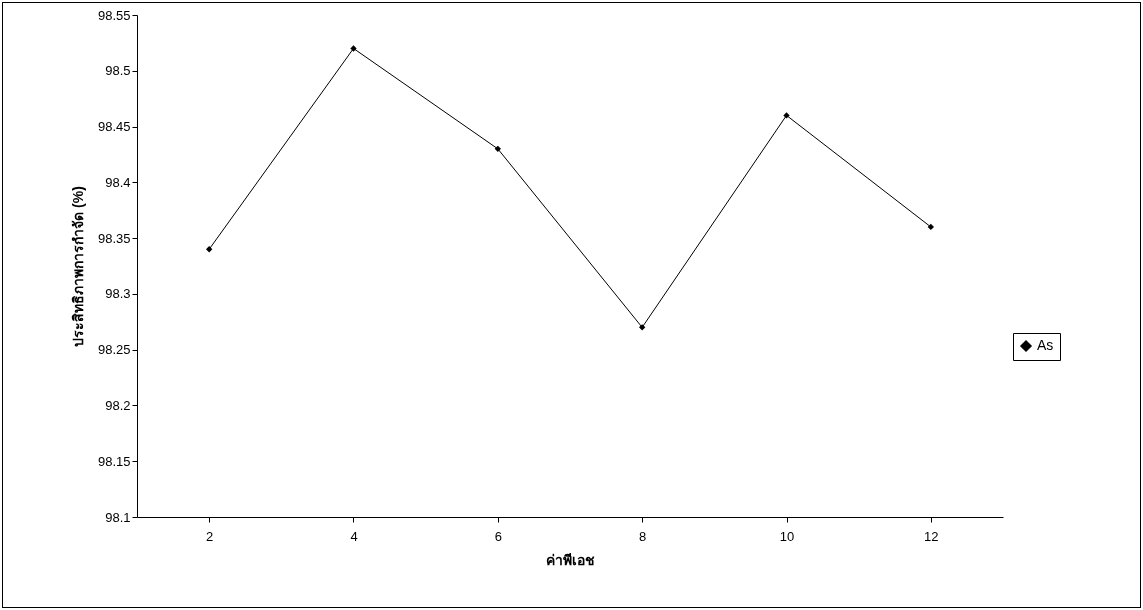 The image size is (1143, 610). What do you see at coordinates (114, 15) in the screenshot?
I see `y-tick-label: 98.55` at bounding box center [114, 15].